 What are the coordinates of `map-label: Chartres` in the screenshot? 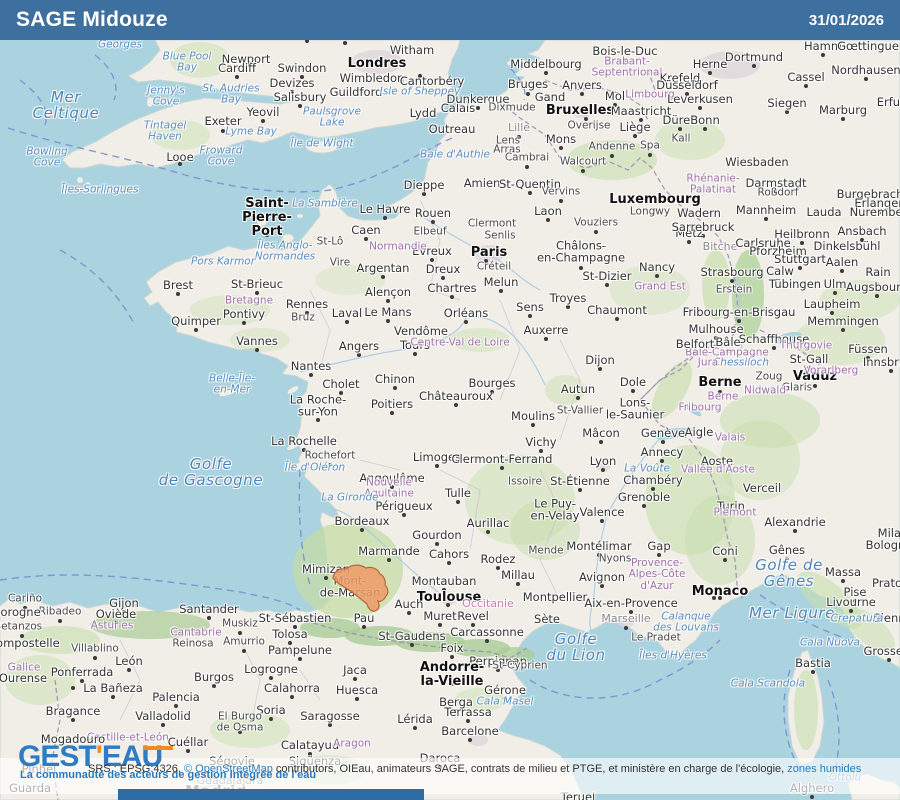 It's located at (452, 287).